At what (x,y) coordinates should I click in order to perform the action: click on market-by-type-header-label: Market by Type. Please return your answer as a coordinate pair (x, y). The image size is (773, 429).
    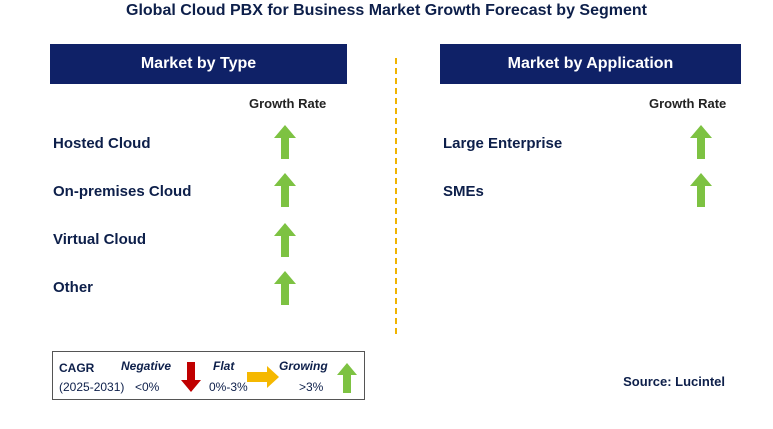
    Looking at the image, I should click on (198, 63).